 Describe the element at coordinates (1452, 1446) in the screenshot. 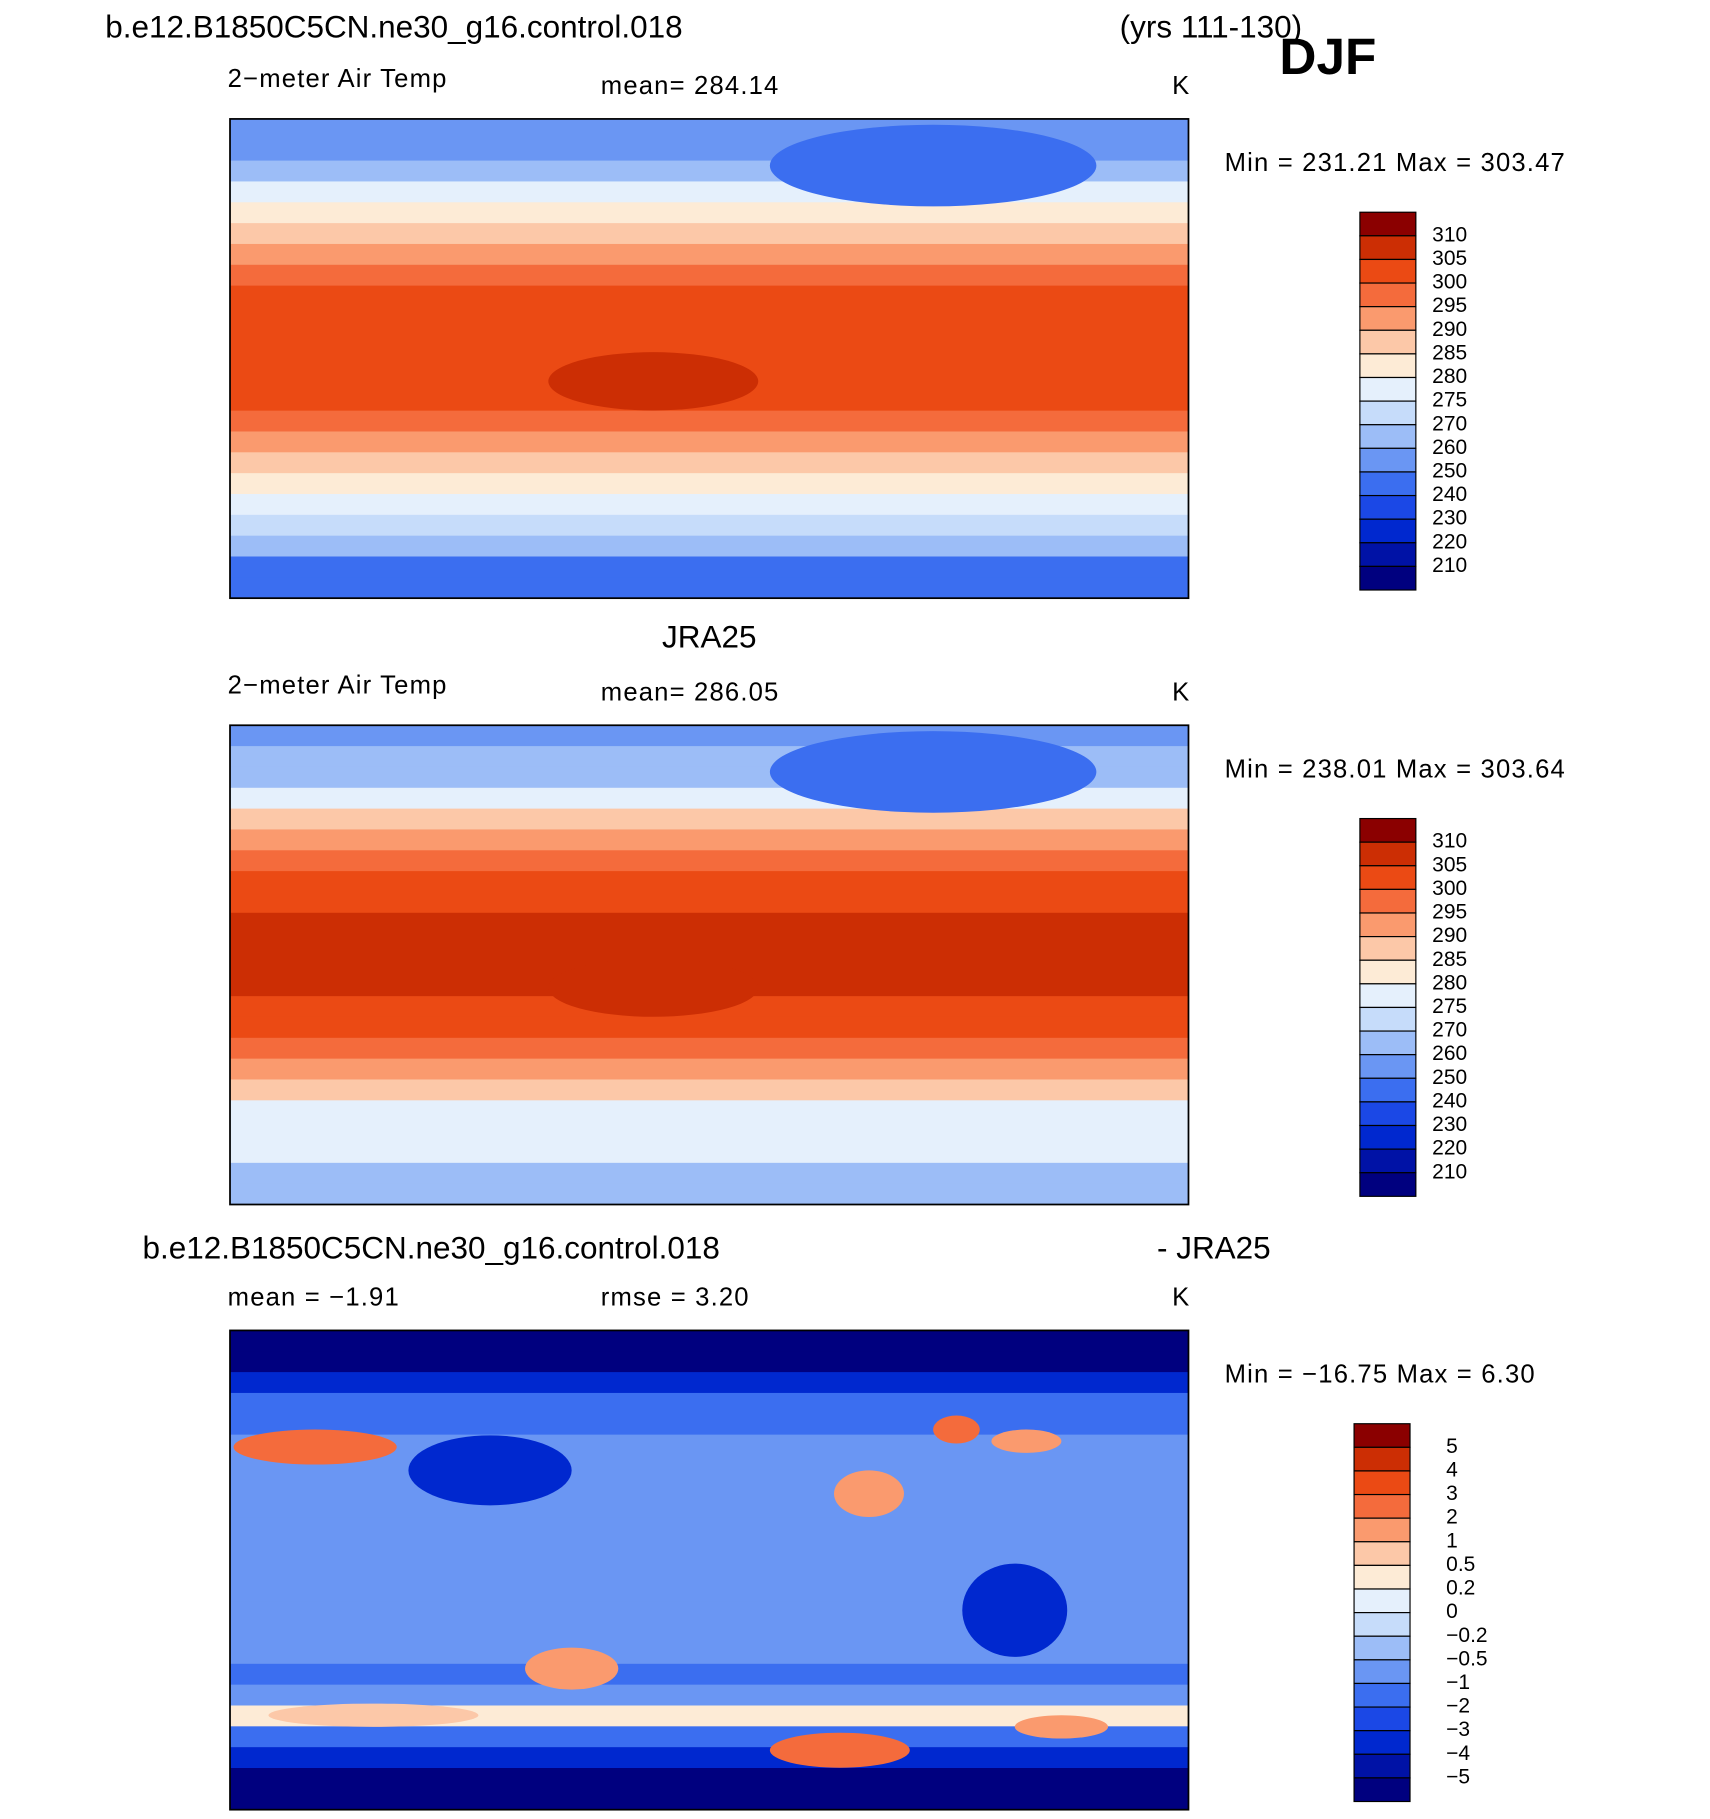

I see `colorbar-label: 5` at that location.